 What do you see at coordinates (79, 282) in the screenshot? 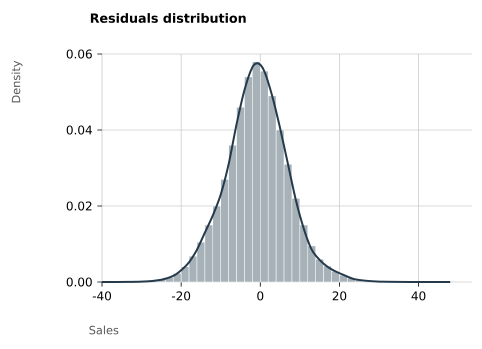
I see `y-tick-label: 0.00` at bounding box center [79, 282].